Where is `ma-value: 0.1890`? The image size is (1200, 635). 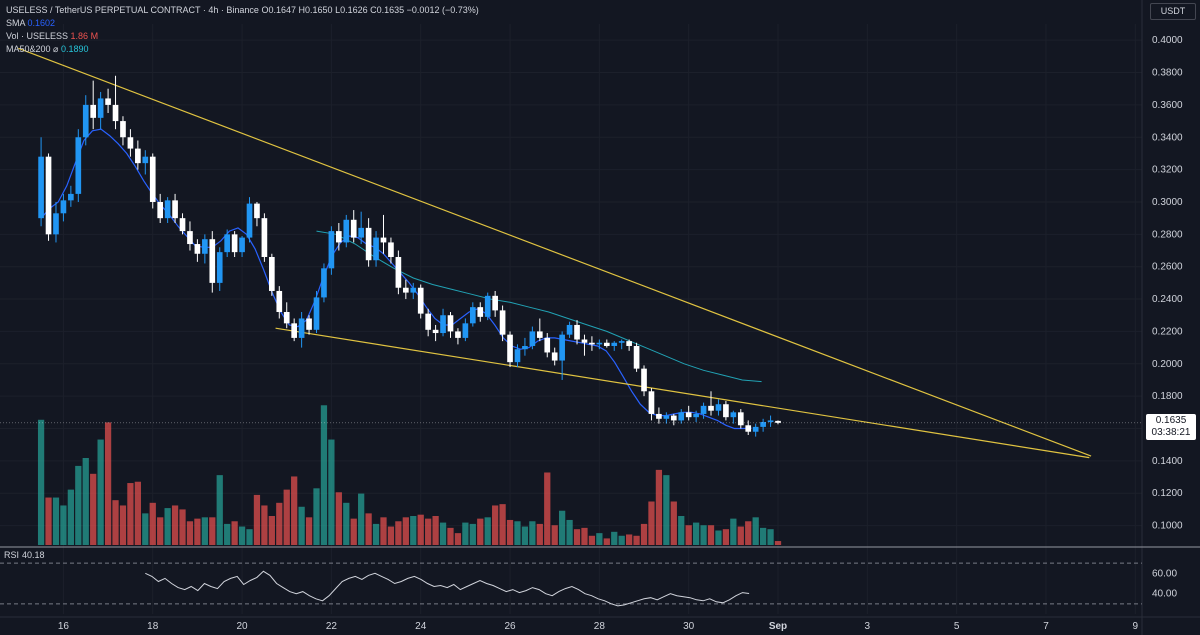
ma-value: 0.1890 is located at coordinates (74, 49).